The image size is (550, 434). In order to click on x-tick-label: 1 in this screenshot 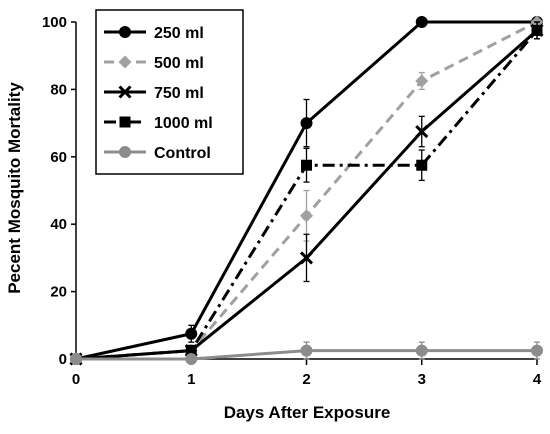, I will do `click(191, 379)`.